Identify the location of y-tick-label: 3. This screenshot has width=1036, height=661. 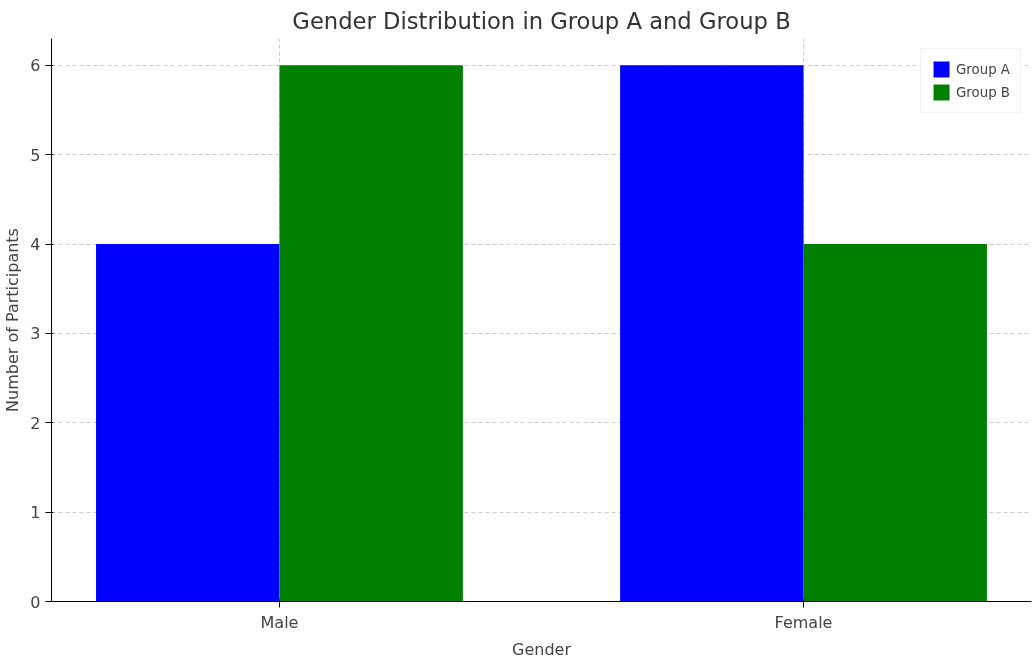
(35, 334).